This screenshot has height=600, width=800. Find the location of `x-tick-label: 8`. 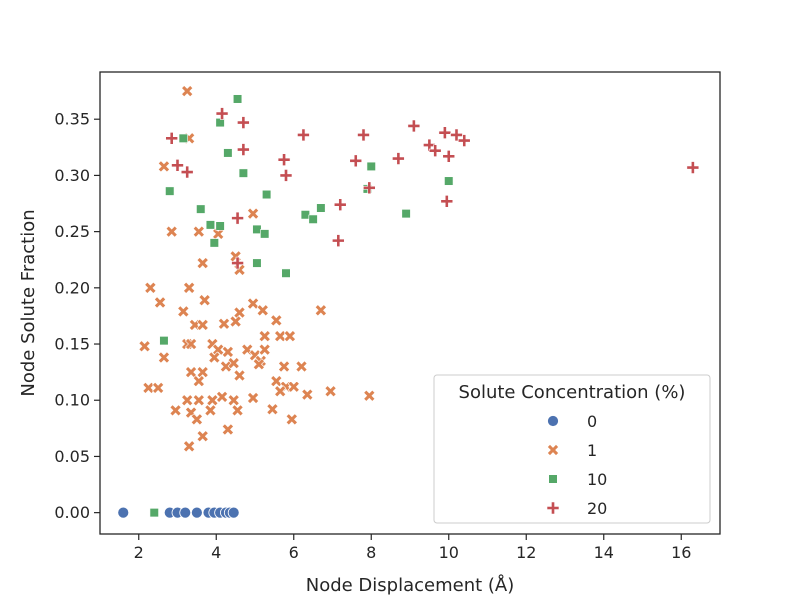

x-tick-label: 8 is located at coordinates (371, 552).